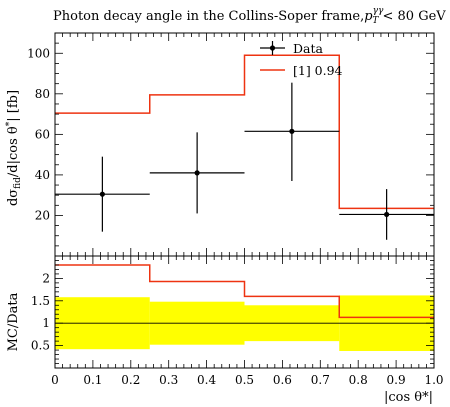 The width and height of the screenshot is (450, 407). Describe the element at coordinates (42, 175) in the screenshot. I see `main-y-tick-label: 40` at that location.